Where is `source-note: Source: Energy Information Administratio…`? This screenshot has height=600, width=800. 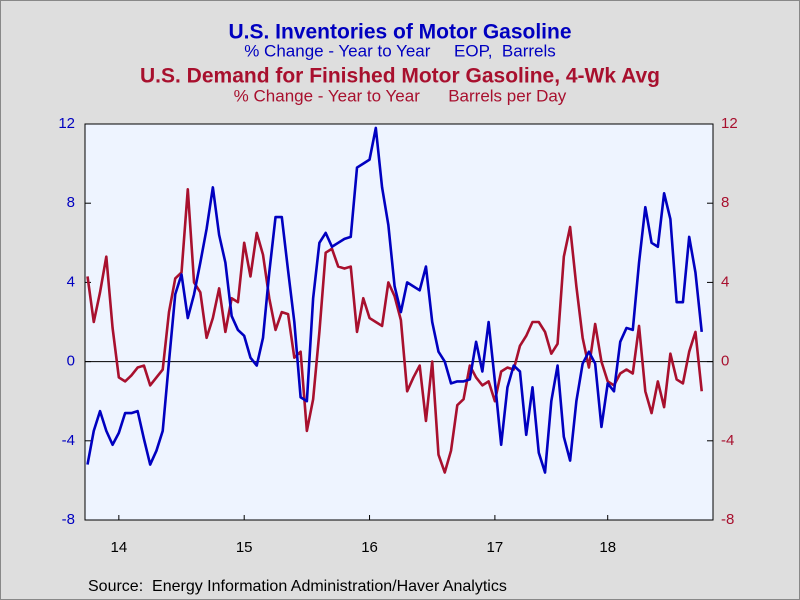 source-note: Source: Energy Information Administratio… is located at coordinates (297, 586).